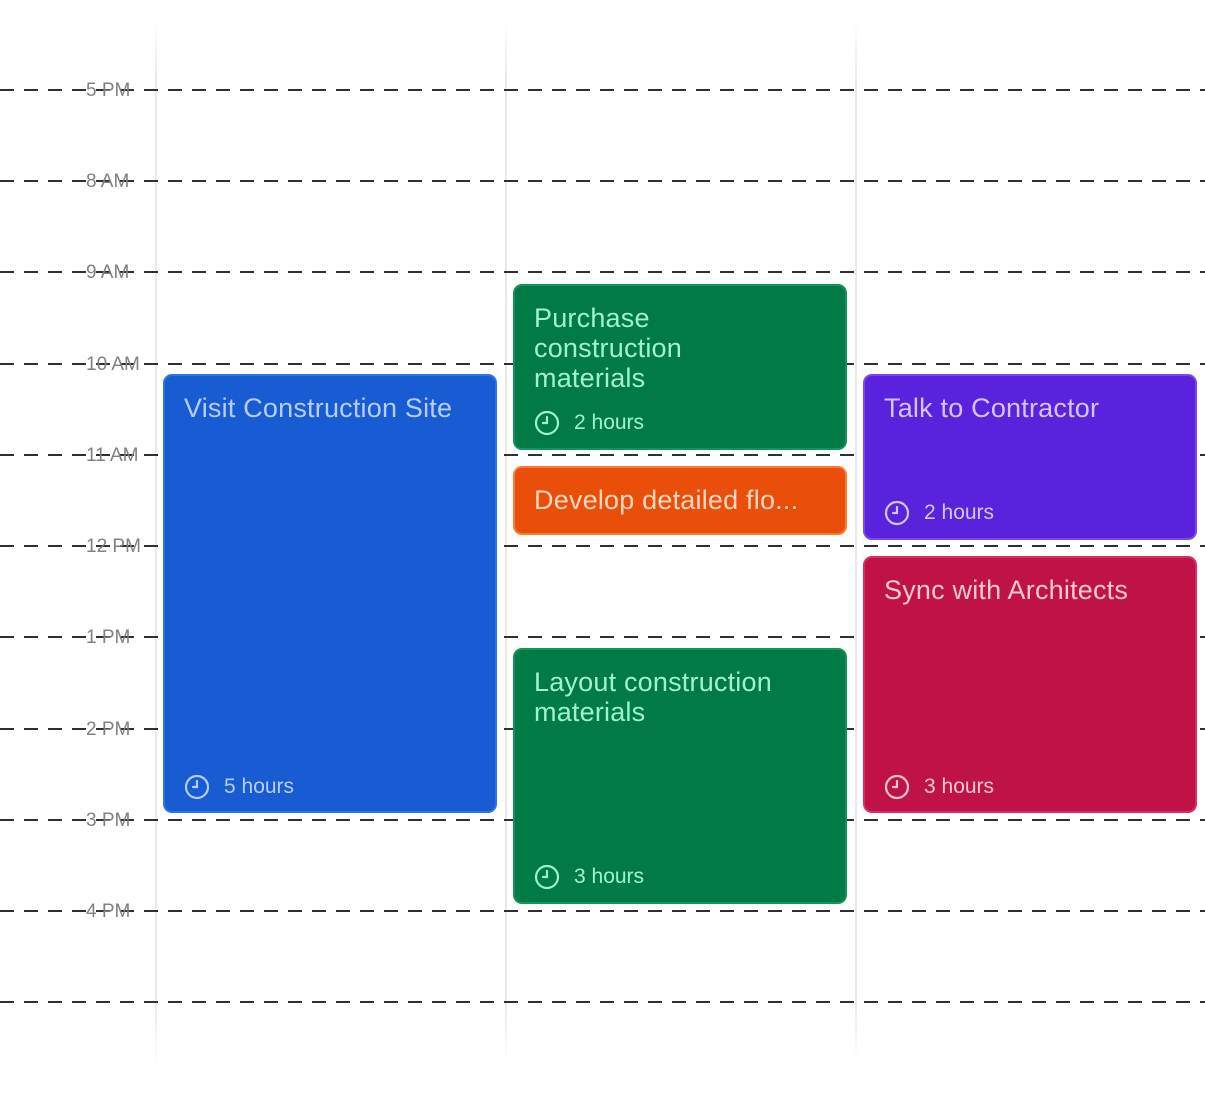 Image resolution: width=1205 pixels, height=1096 pixels. Describe the element at coordinates (330, 593) in the screenshot. I see `event-card-visit-construction-site: Visit Construction Site 5 hours` at that location.